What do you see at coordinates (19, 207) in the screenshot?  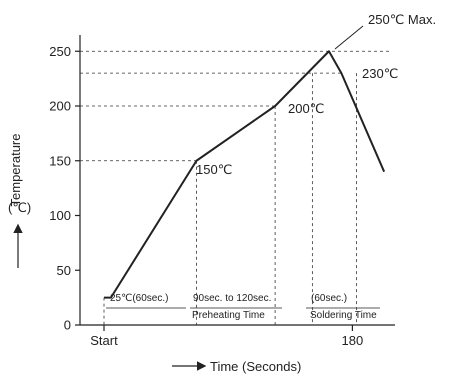 I see `y-axis-unit: (℃)` at bounding box center [19, 207].